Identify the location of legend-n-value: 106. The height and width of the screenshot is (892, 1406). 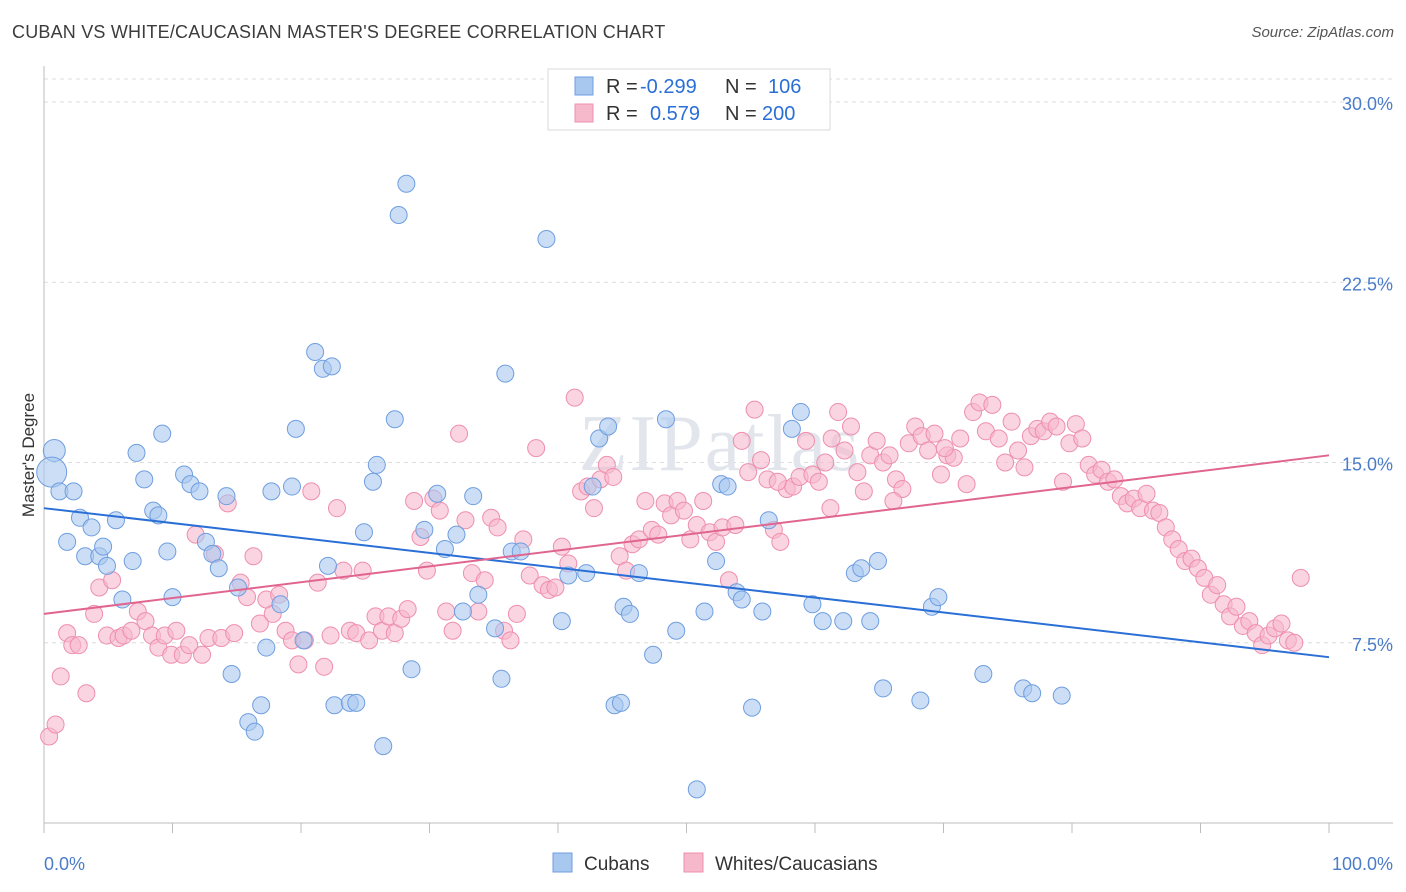
(784, 87).